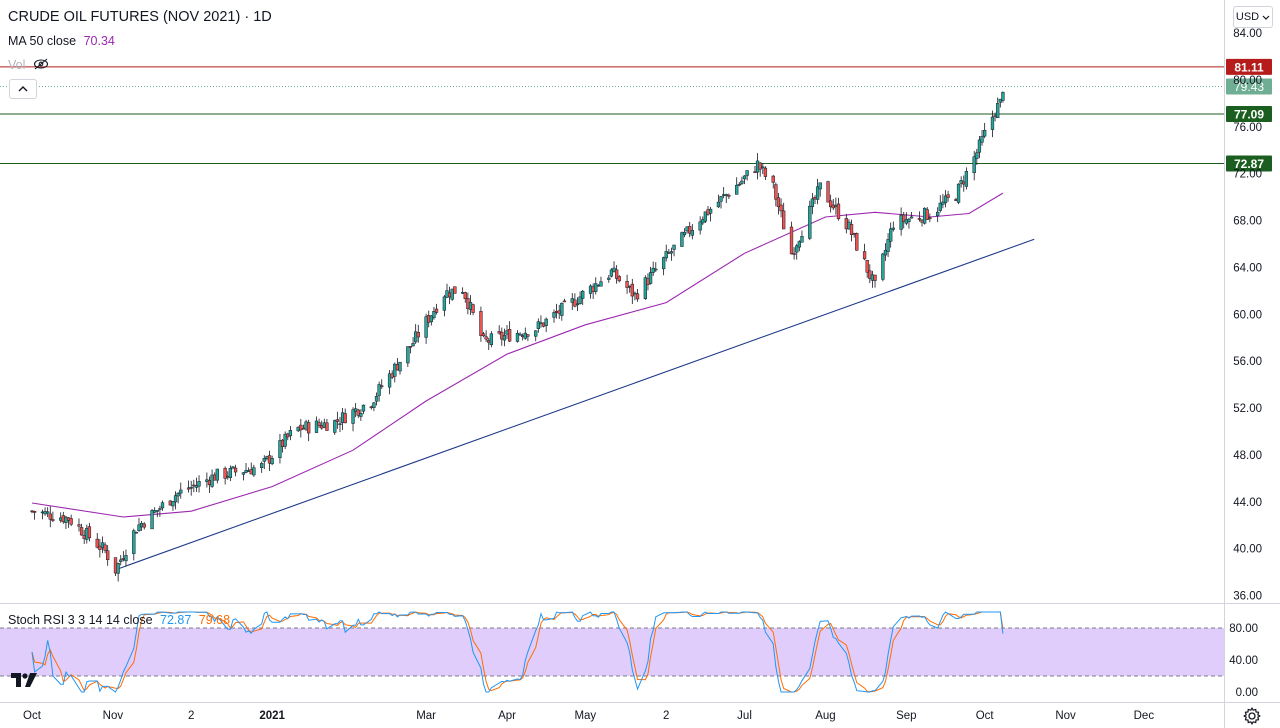 The height and width of the screenshot is (728, 1280). What do you see at coordinates (41, 64) in the screenshot?
I see `eye-crossed-icon` at bounding box center [41, 64].